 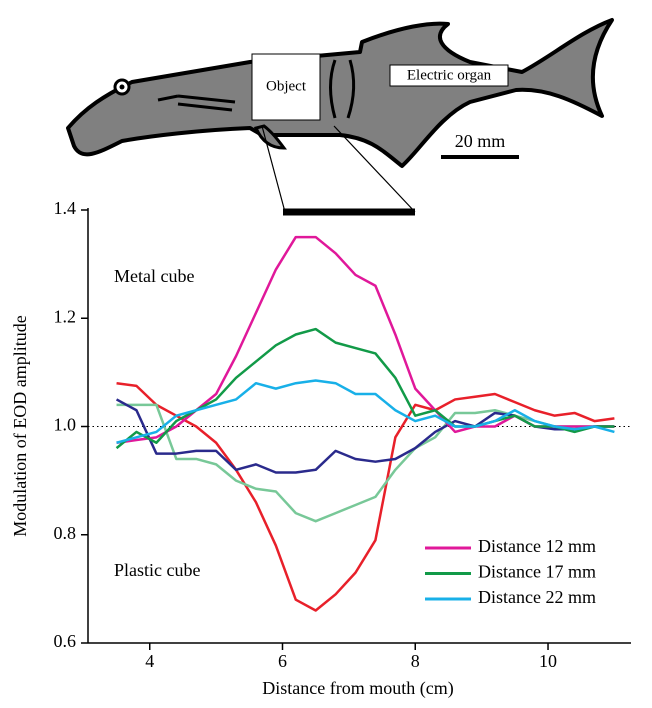 I want to click on legend-label: Distance 17 mm, so click(x=537, y=572).